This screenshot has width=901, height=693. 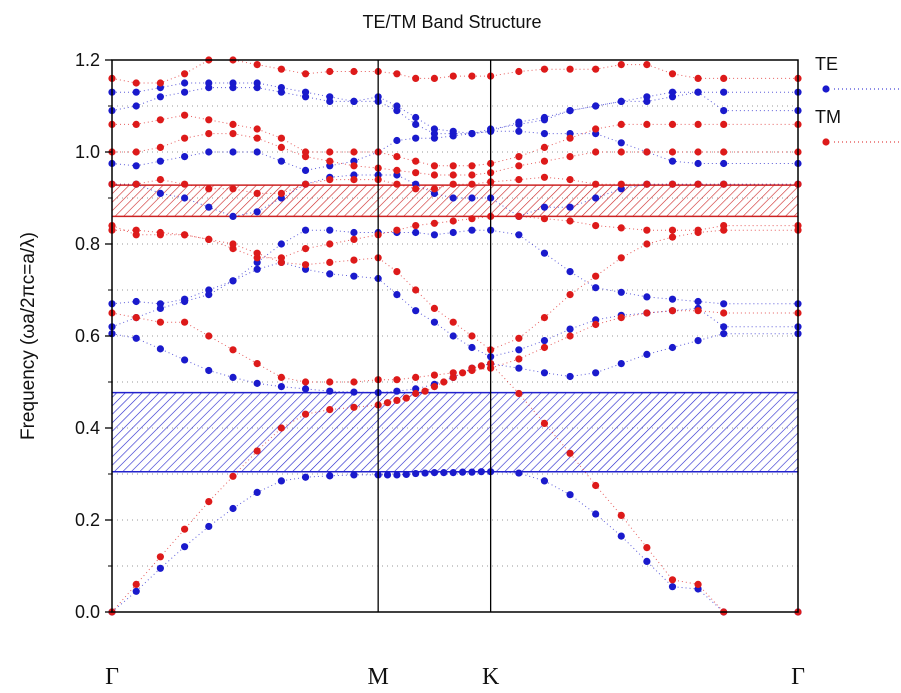 I want to click on k-point-label: Γ, so click(x=798, y=676).